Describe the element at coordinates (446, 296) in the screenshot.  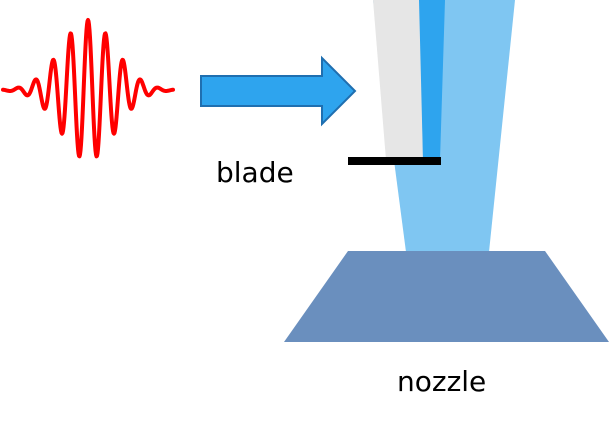
I see `nozzle` at that location.